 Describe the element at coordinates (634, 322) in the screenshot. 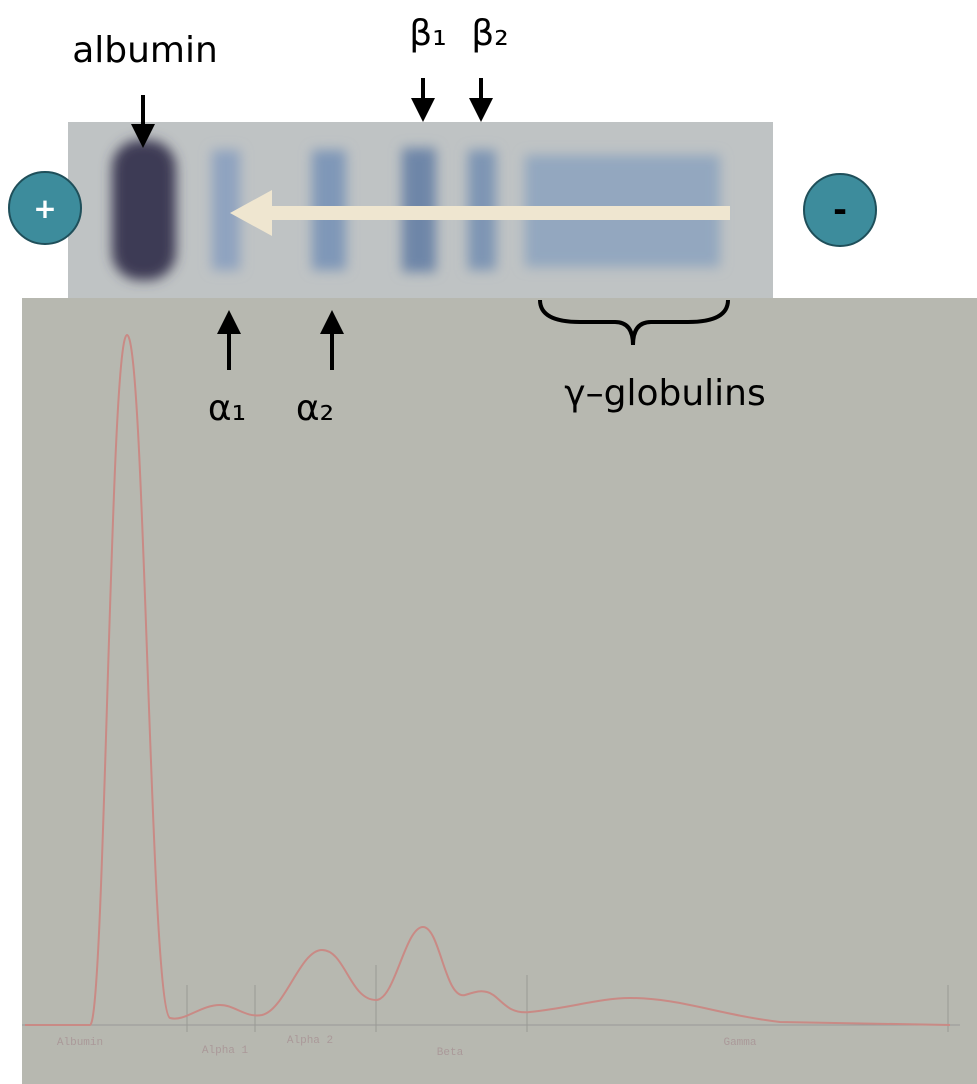

I see `brace` at that location.